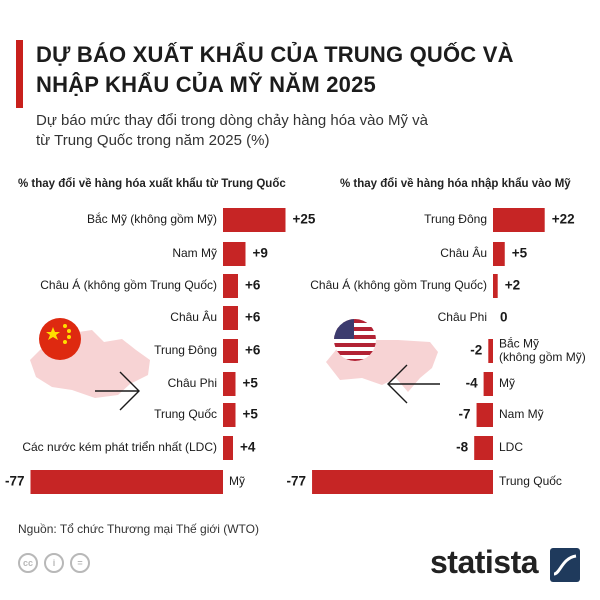 This screenshot has height=600, width=600. I want to click on bar-value-label: -4, so click(472, 383).